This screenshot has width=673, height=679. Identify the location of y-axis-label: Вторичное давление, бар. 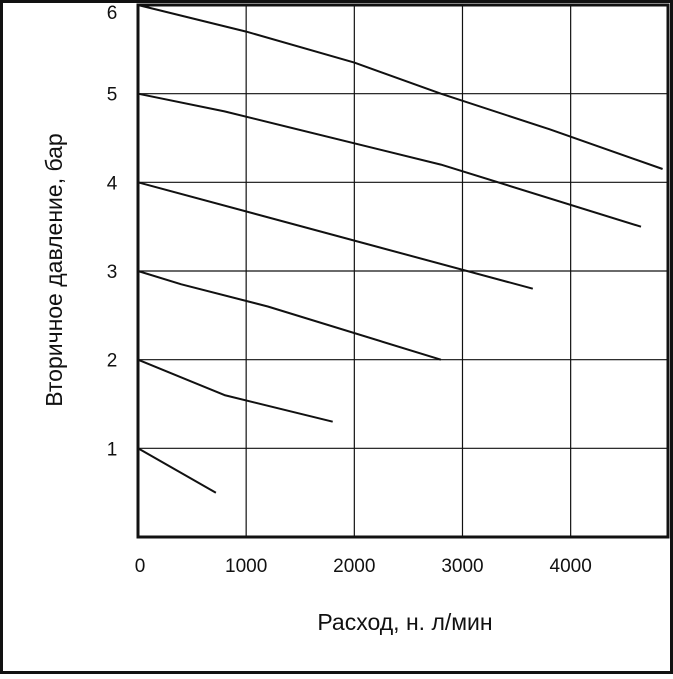
(54, 269).